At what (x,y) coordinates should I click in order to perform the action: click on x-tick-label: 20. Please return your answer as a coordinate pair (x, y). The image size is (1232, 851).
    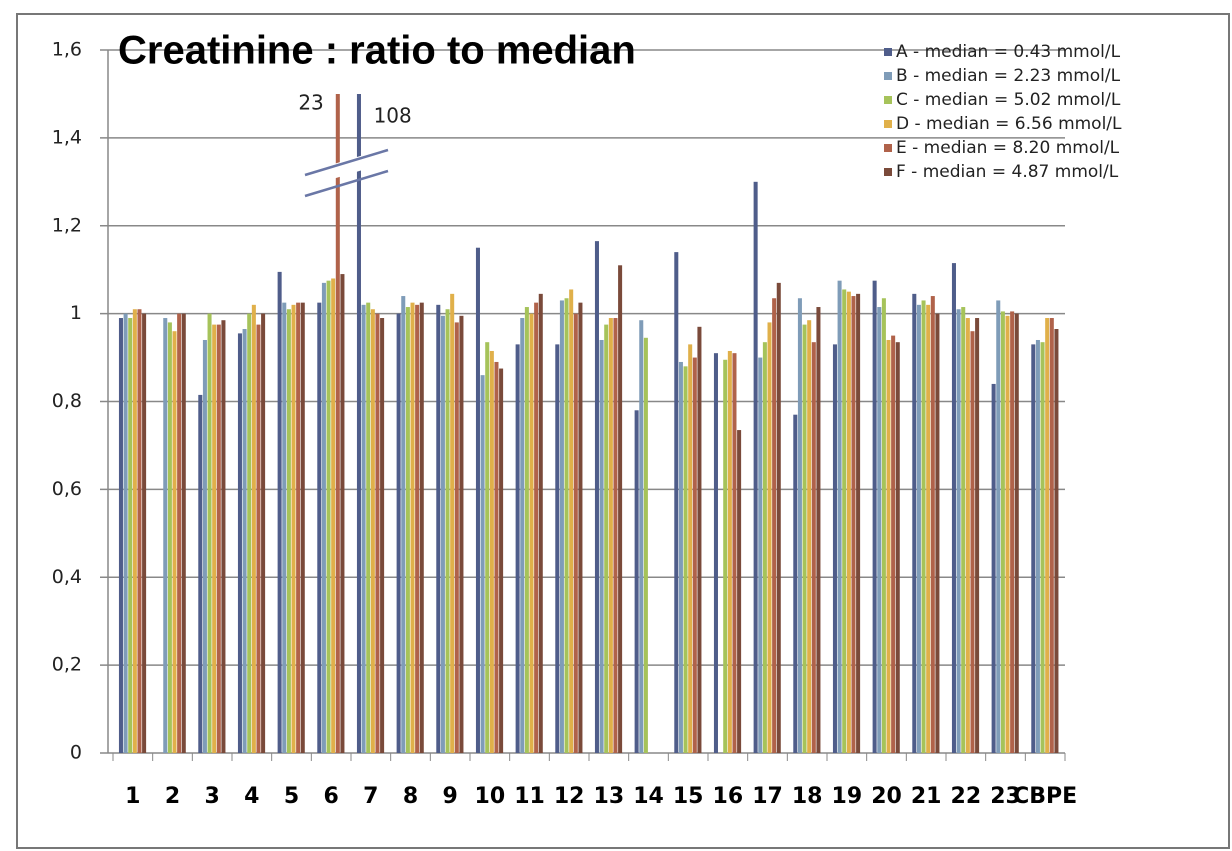
    Looking at the image, I should click on (886, 796).